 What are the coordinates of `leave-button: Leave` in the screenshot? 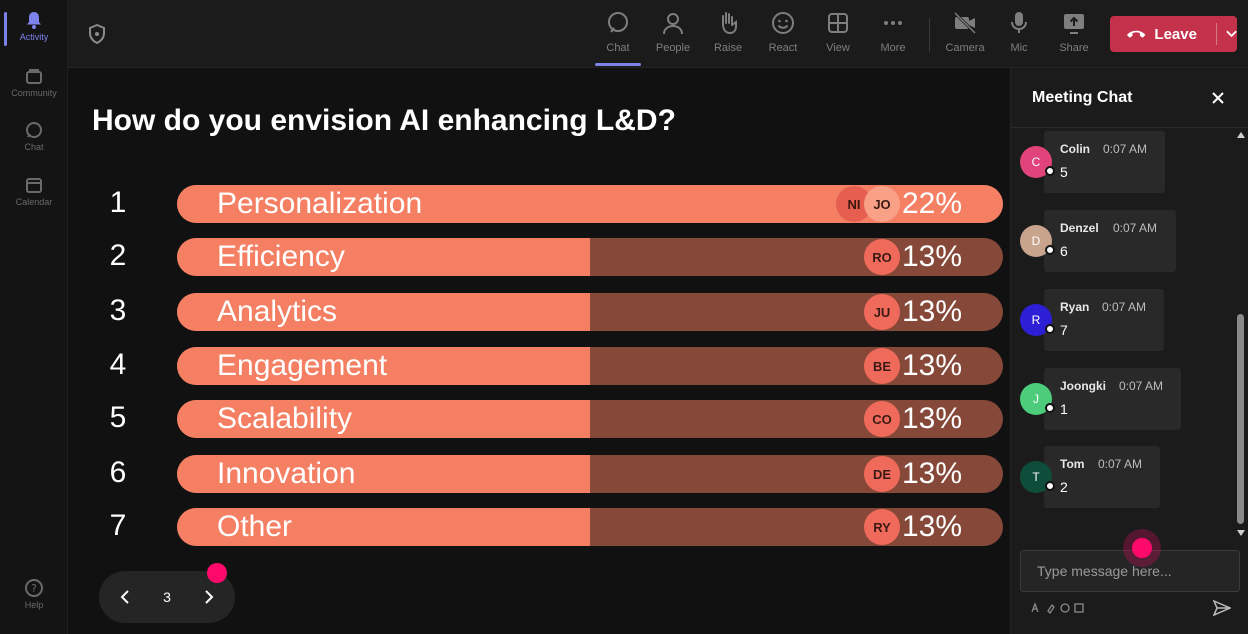 It's located at (1173, 34).